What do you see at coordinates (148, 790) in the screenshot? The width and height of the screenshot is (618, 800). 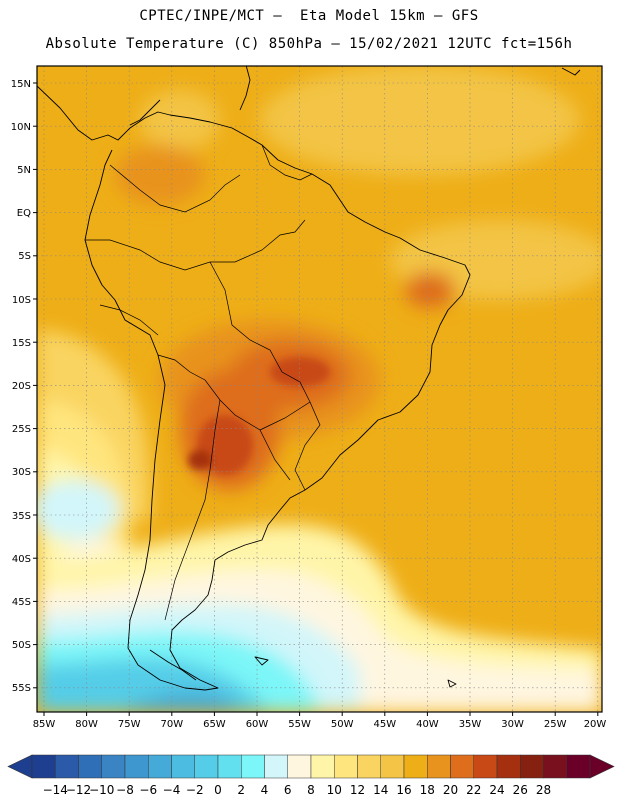 I see `colorbar-label: −6` at bounding box center [148, 790].